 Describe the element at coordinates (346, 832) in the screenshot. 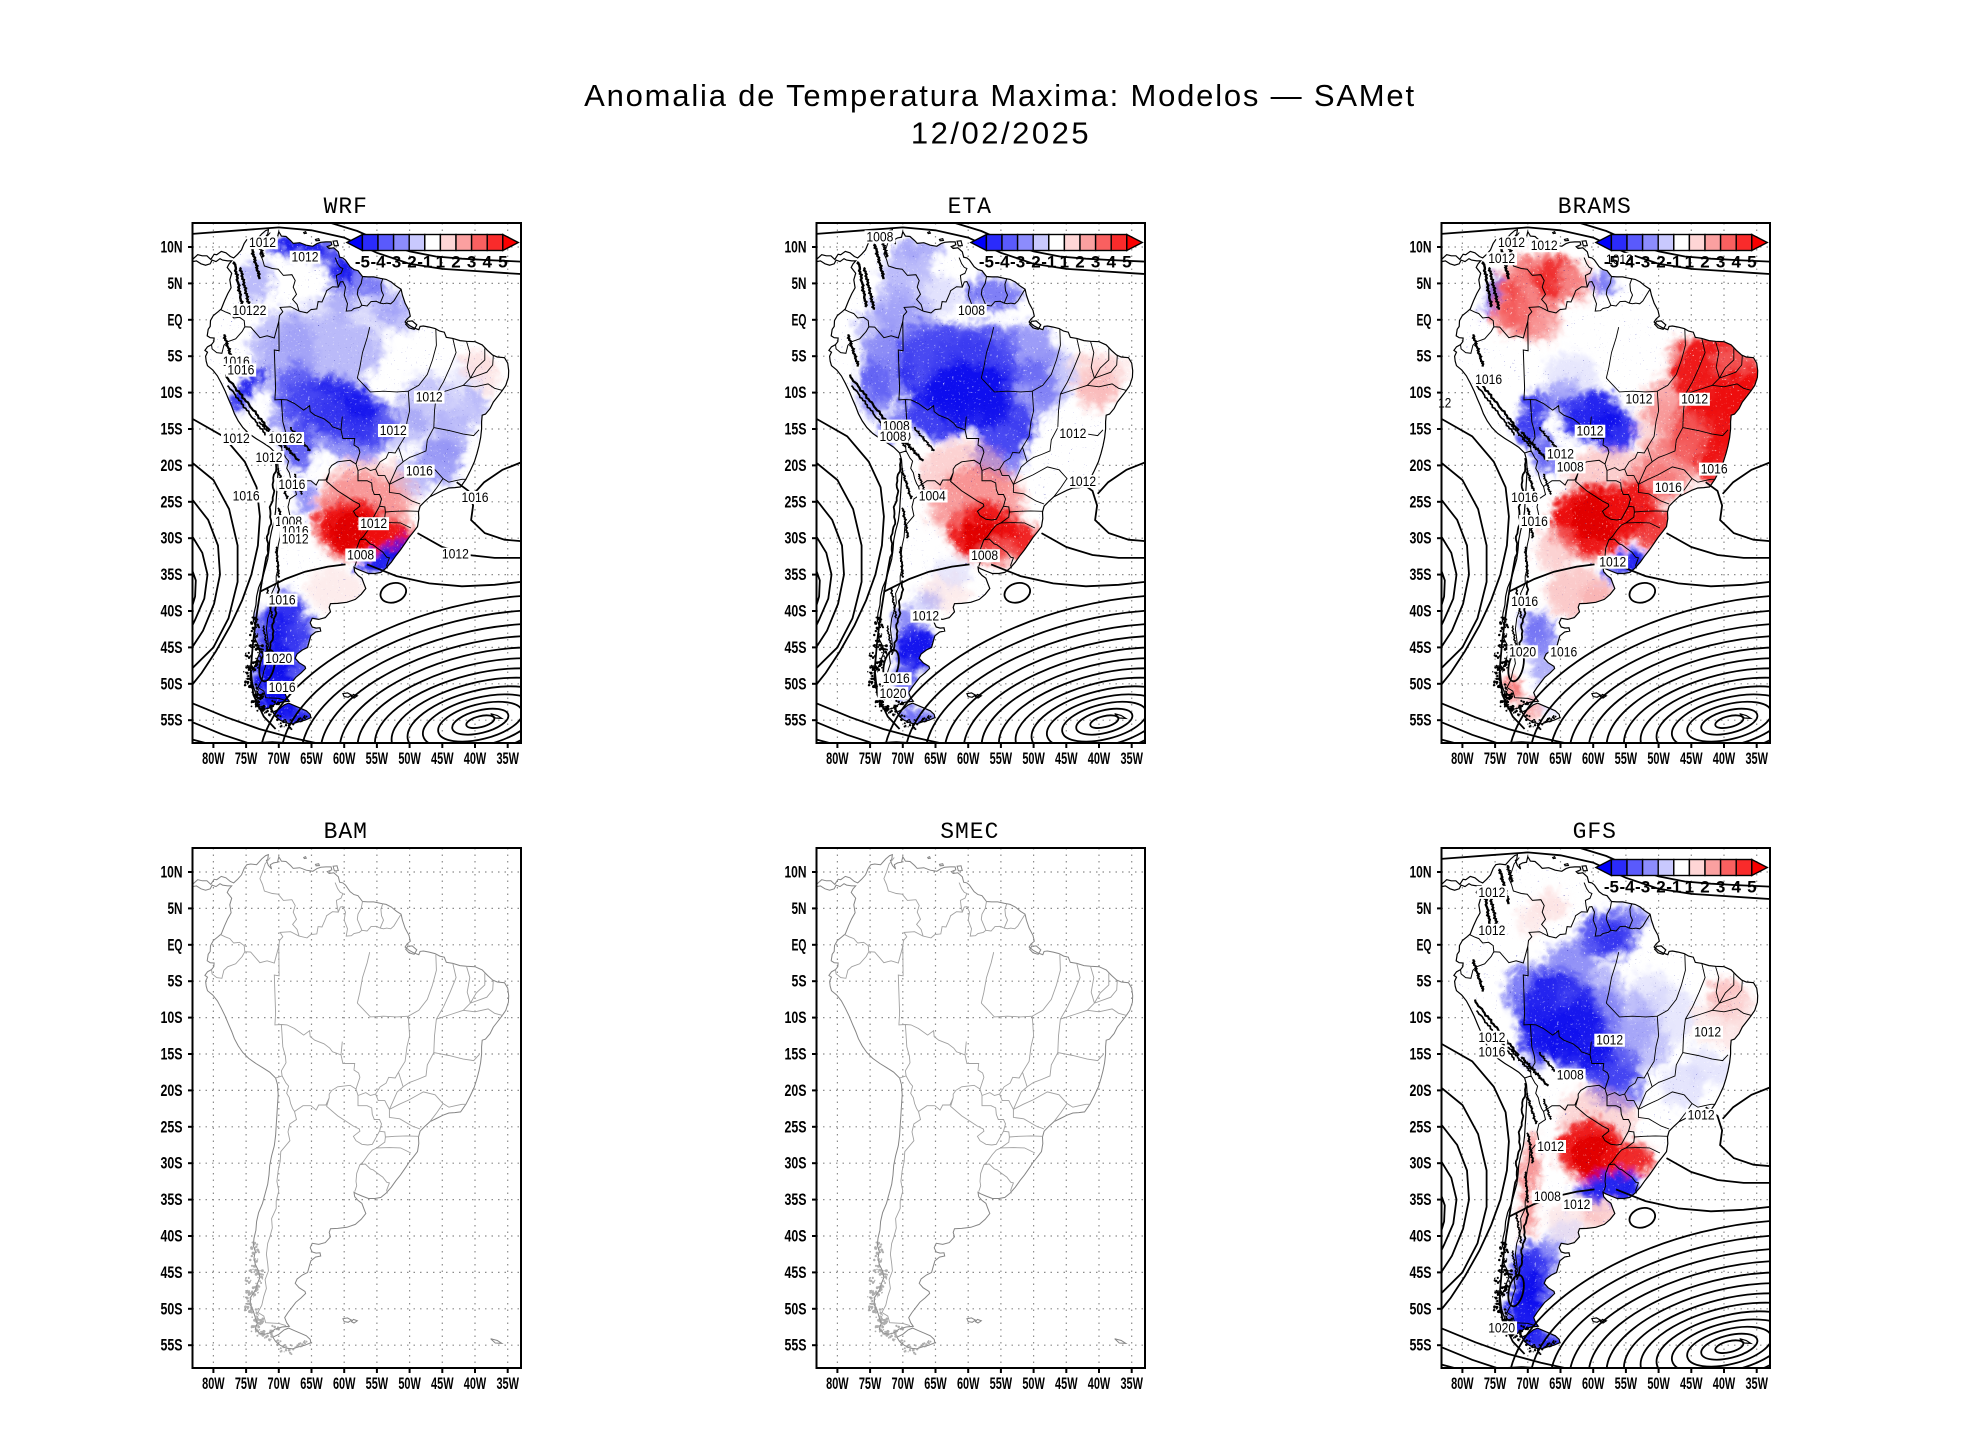

I see `svg-text: BAM` at that location.